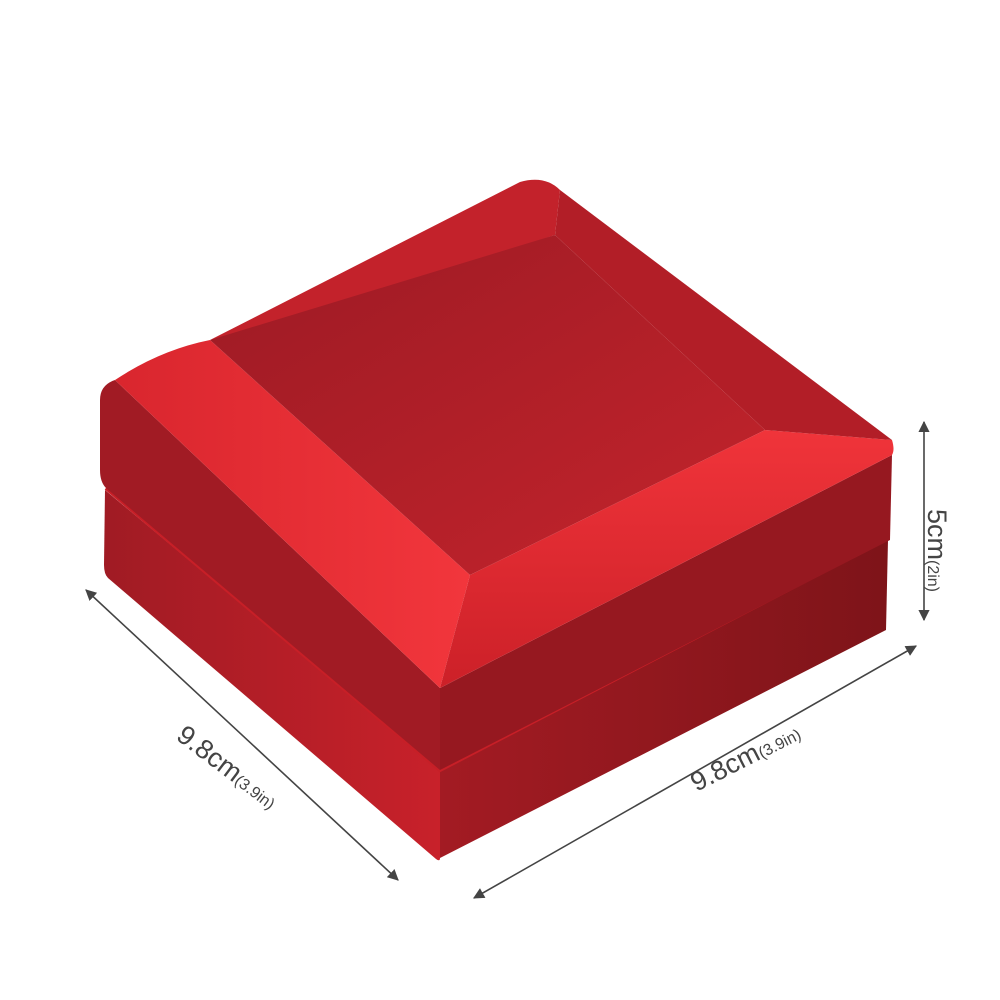 The height and width of the screenshot is (1000, 1000). Describe the element at coordinates (933, 576) in the screenshot. I see `height-imperial: (2in)` at that location.